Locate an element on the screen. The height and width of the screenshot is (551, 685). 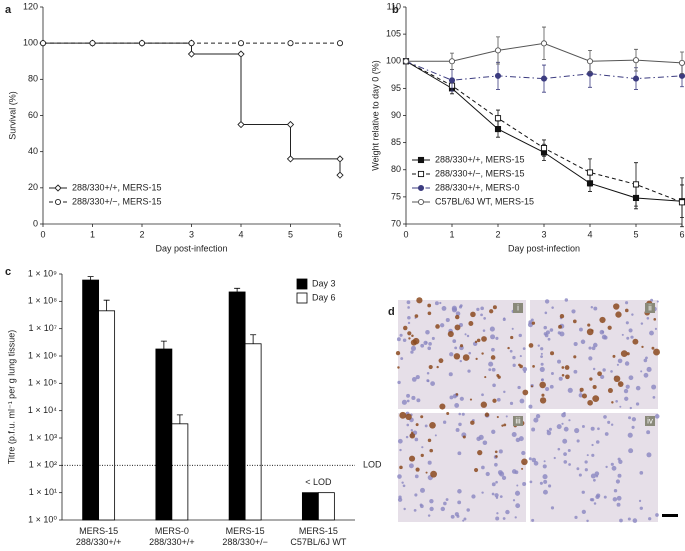
x-tick-label-line: MERS-15 is located at coordinates (98, 531).